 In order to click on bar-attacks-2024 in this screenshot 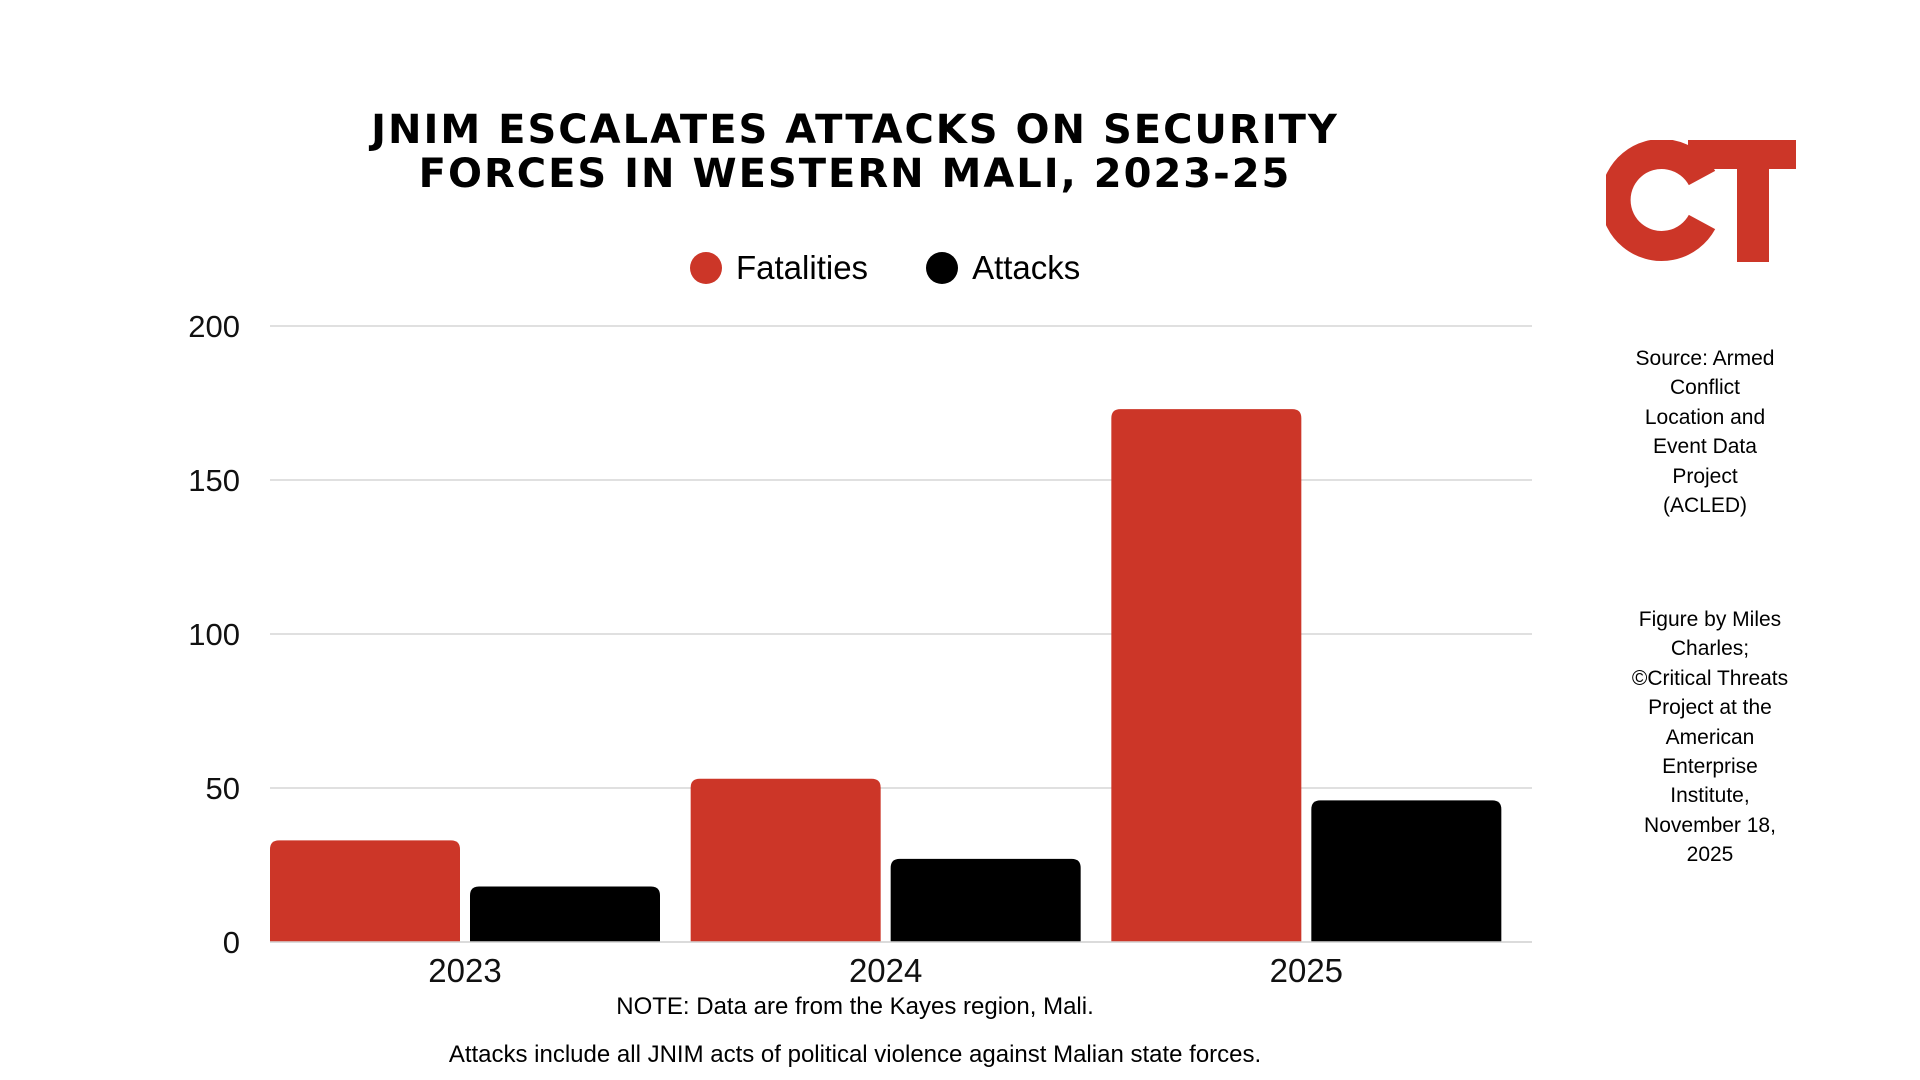, I will do `click(985, 900)`.